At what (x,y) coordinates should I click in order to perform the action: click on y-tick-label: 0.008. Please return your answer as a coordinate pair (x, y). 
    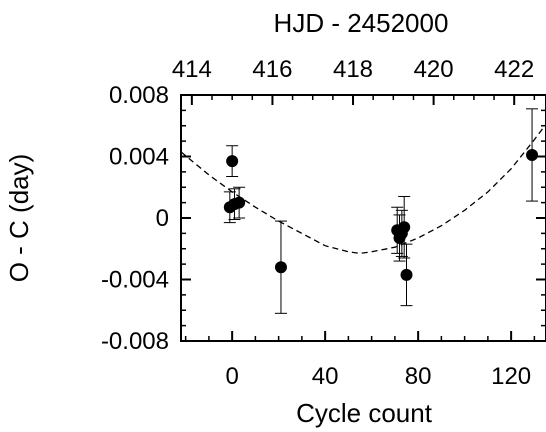
    Looking at the image, I should click on (139, 95).